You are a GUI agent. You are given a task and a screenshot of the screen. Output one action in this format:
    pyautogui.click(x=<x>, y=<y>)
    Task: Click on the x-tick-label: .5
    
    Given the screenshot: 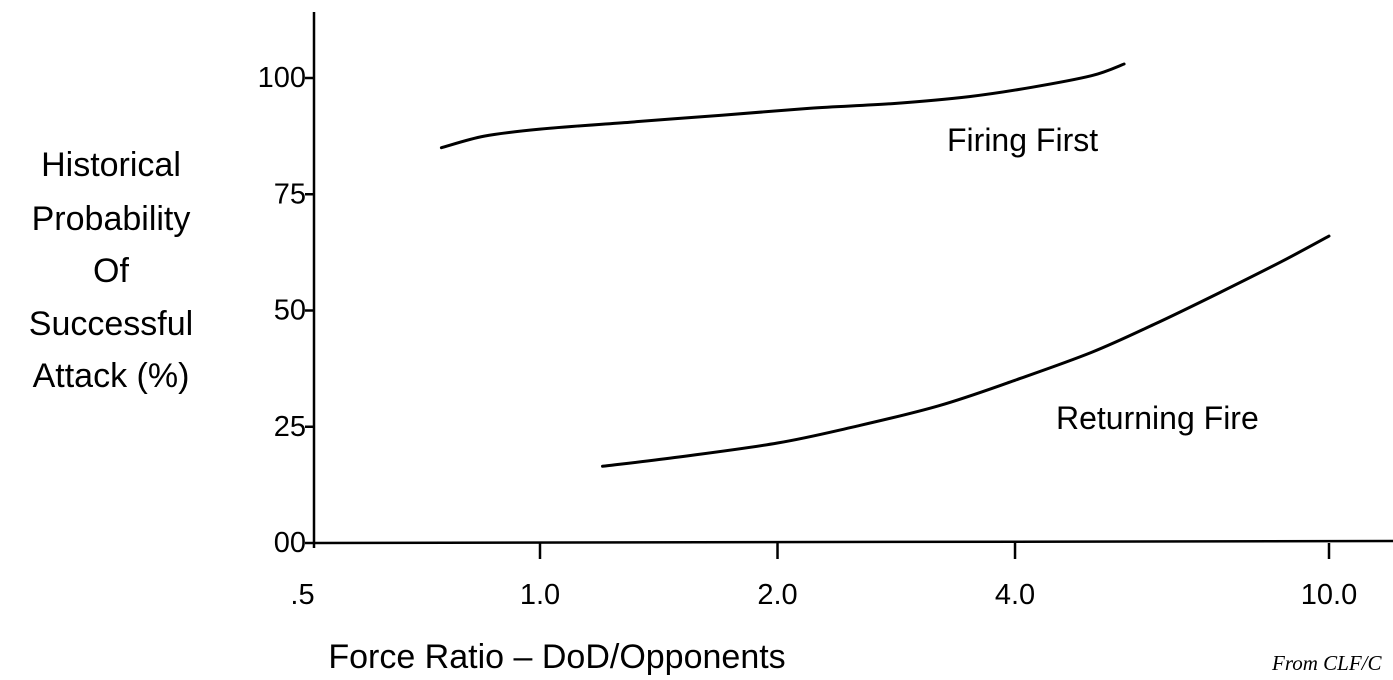 What is the action you would take?
    pyautogui.click(x=302, y=595)
    